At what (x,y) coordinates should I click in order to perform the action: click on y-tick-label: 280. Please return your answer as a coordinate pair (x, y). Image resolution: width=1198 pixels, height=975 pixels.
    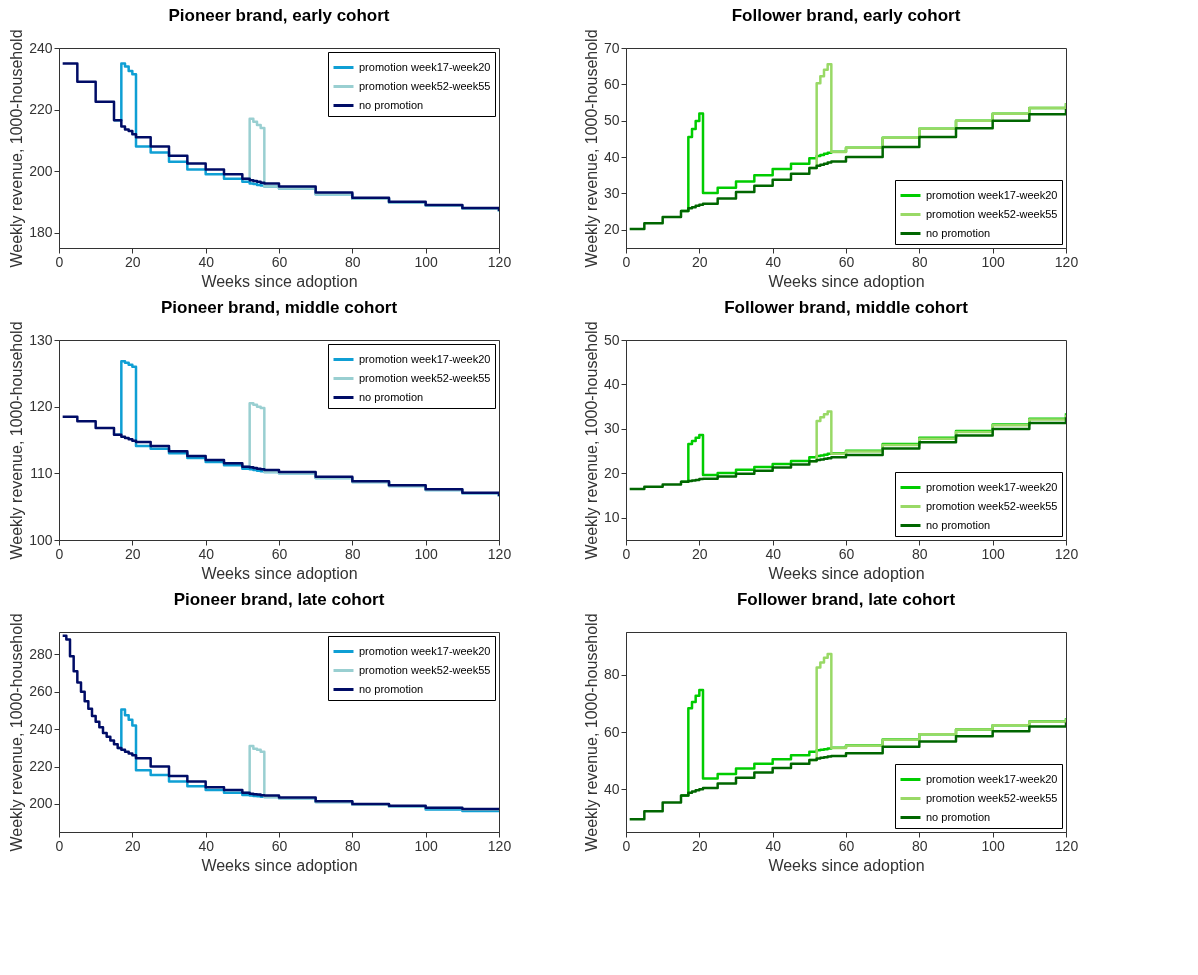
    Looking at the image, I should click on (41, 653).